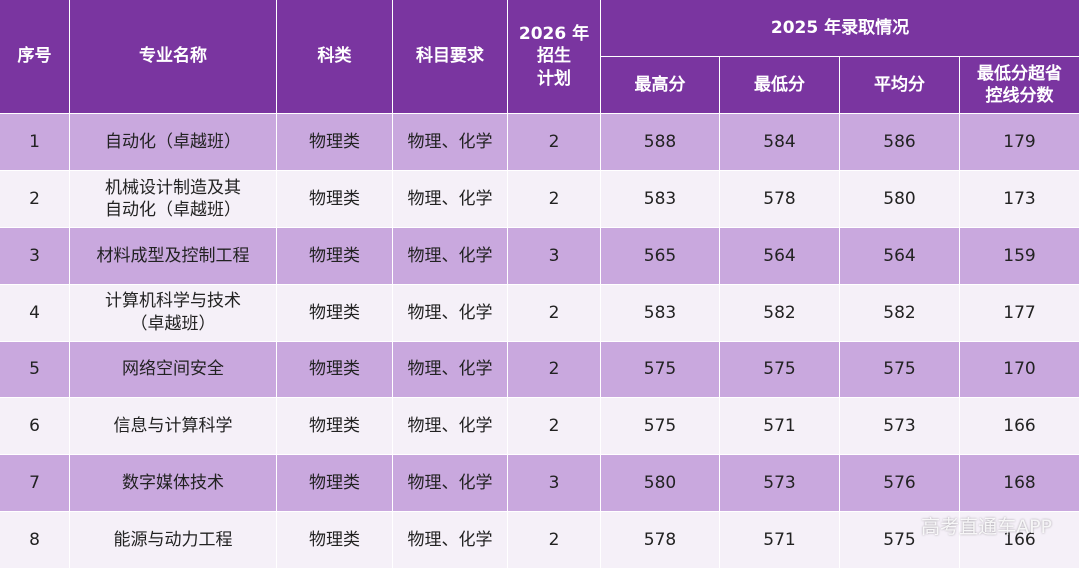 The width and height of the screenshot is (1080, 569). What do you see at coordinates (35, 313) in the screenshot?
I see `table-cell: 4` at bounding box center [35, 313].